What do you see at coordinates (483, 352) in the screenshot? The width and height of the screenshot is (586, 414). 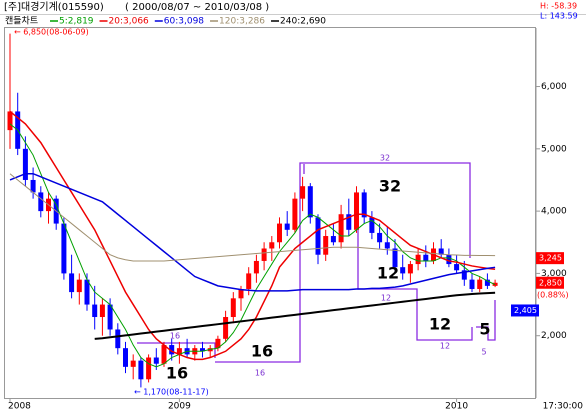 I see `cycle-label: 5` at bounding box center [483, 352].